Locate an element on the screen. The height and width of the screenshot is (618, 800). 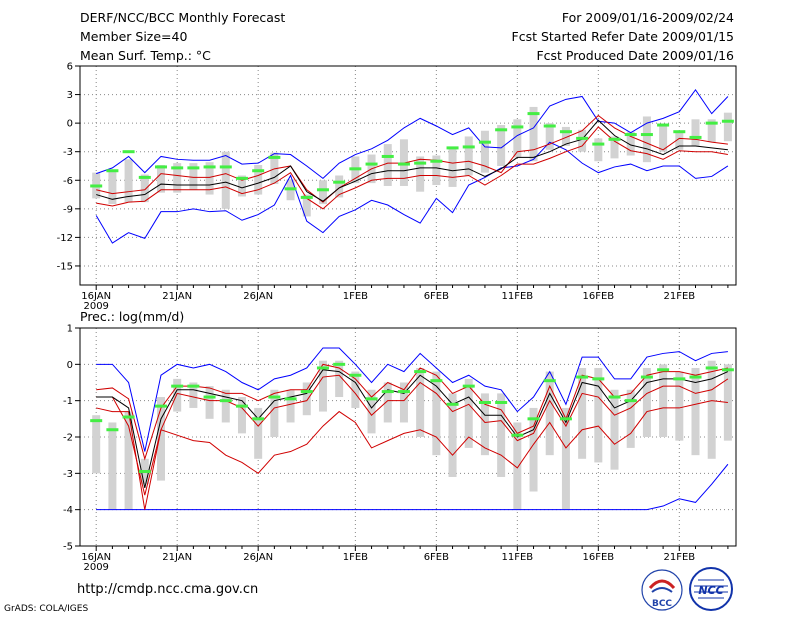
y-tick-label: -12 is located at coordinates (65, 238).